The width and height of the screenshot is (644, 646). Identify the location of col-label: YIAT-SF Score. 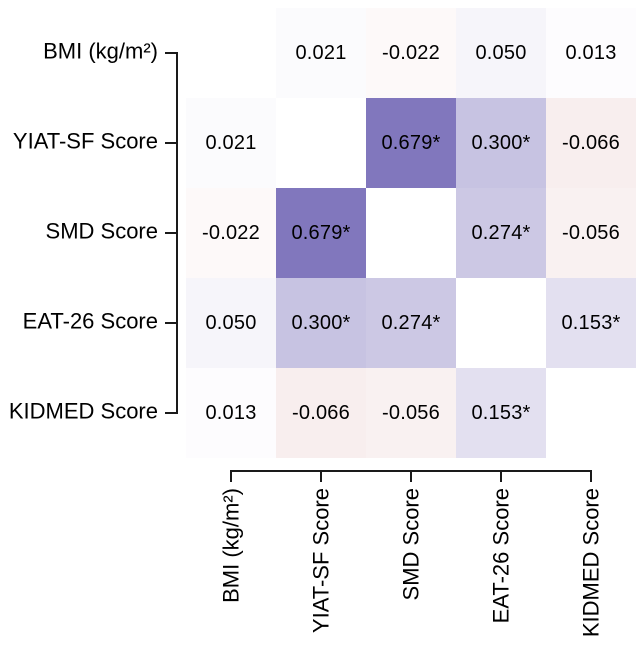
(321, 561).